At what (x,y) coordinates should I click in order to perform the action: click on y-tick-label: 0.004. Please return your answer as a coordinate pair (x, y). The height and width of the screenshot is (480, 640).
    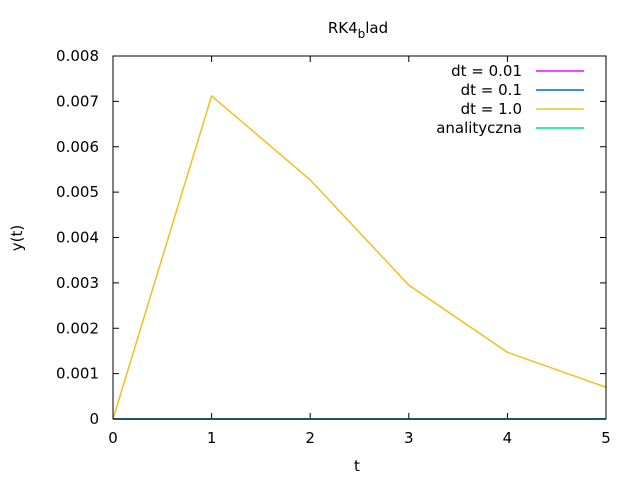
    Looking at the image, I should click on (77, 238).